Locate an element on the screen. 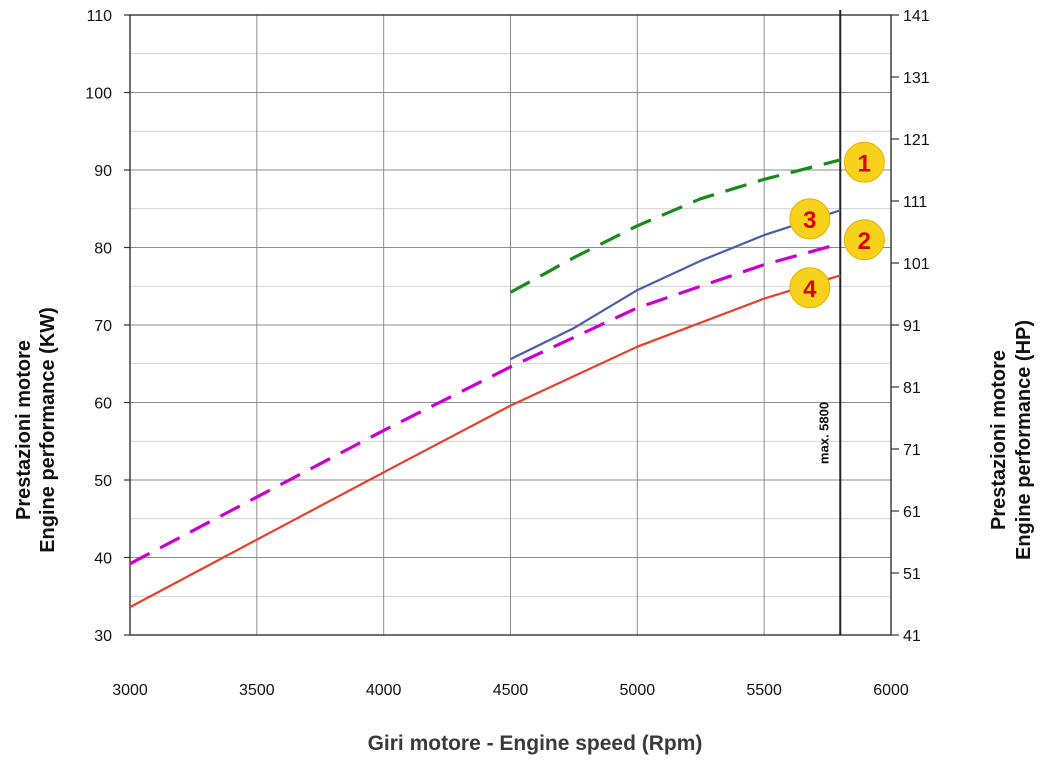  y2-tick-label: 81 is located at coordinates (912, 388).